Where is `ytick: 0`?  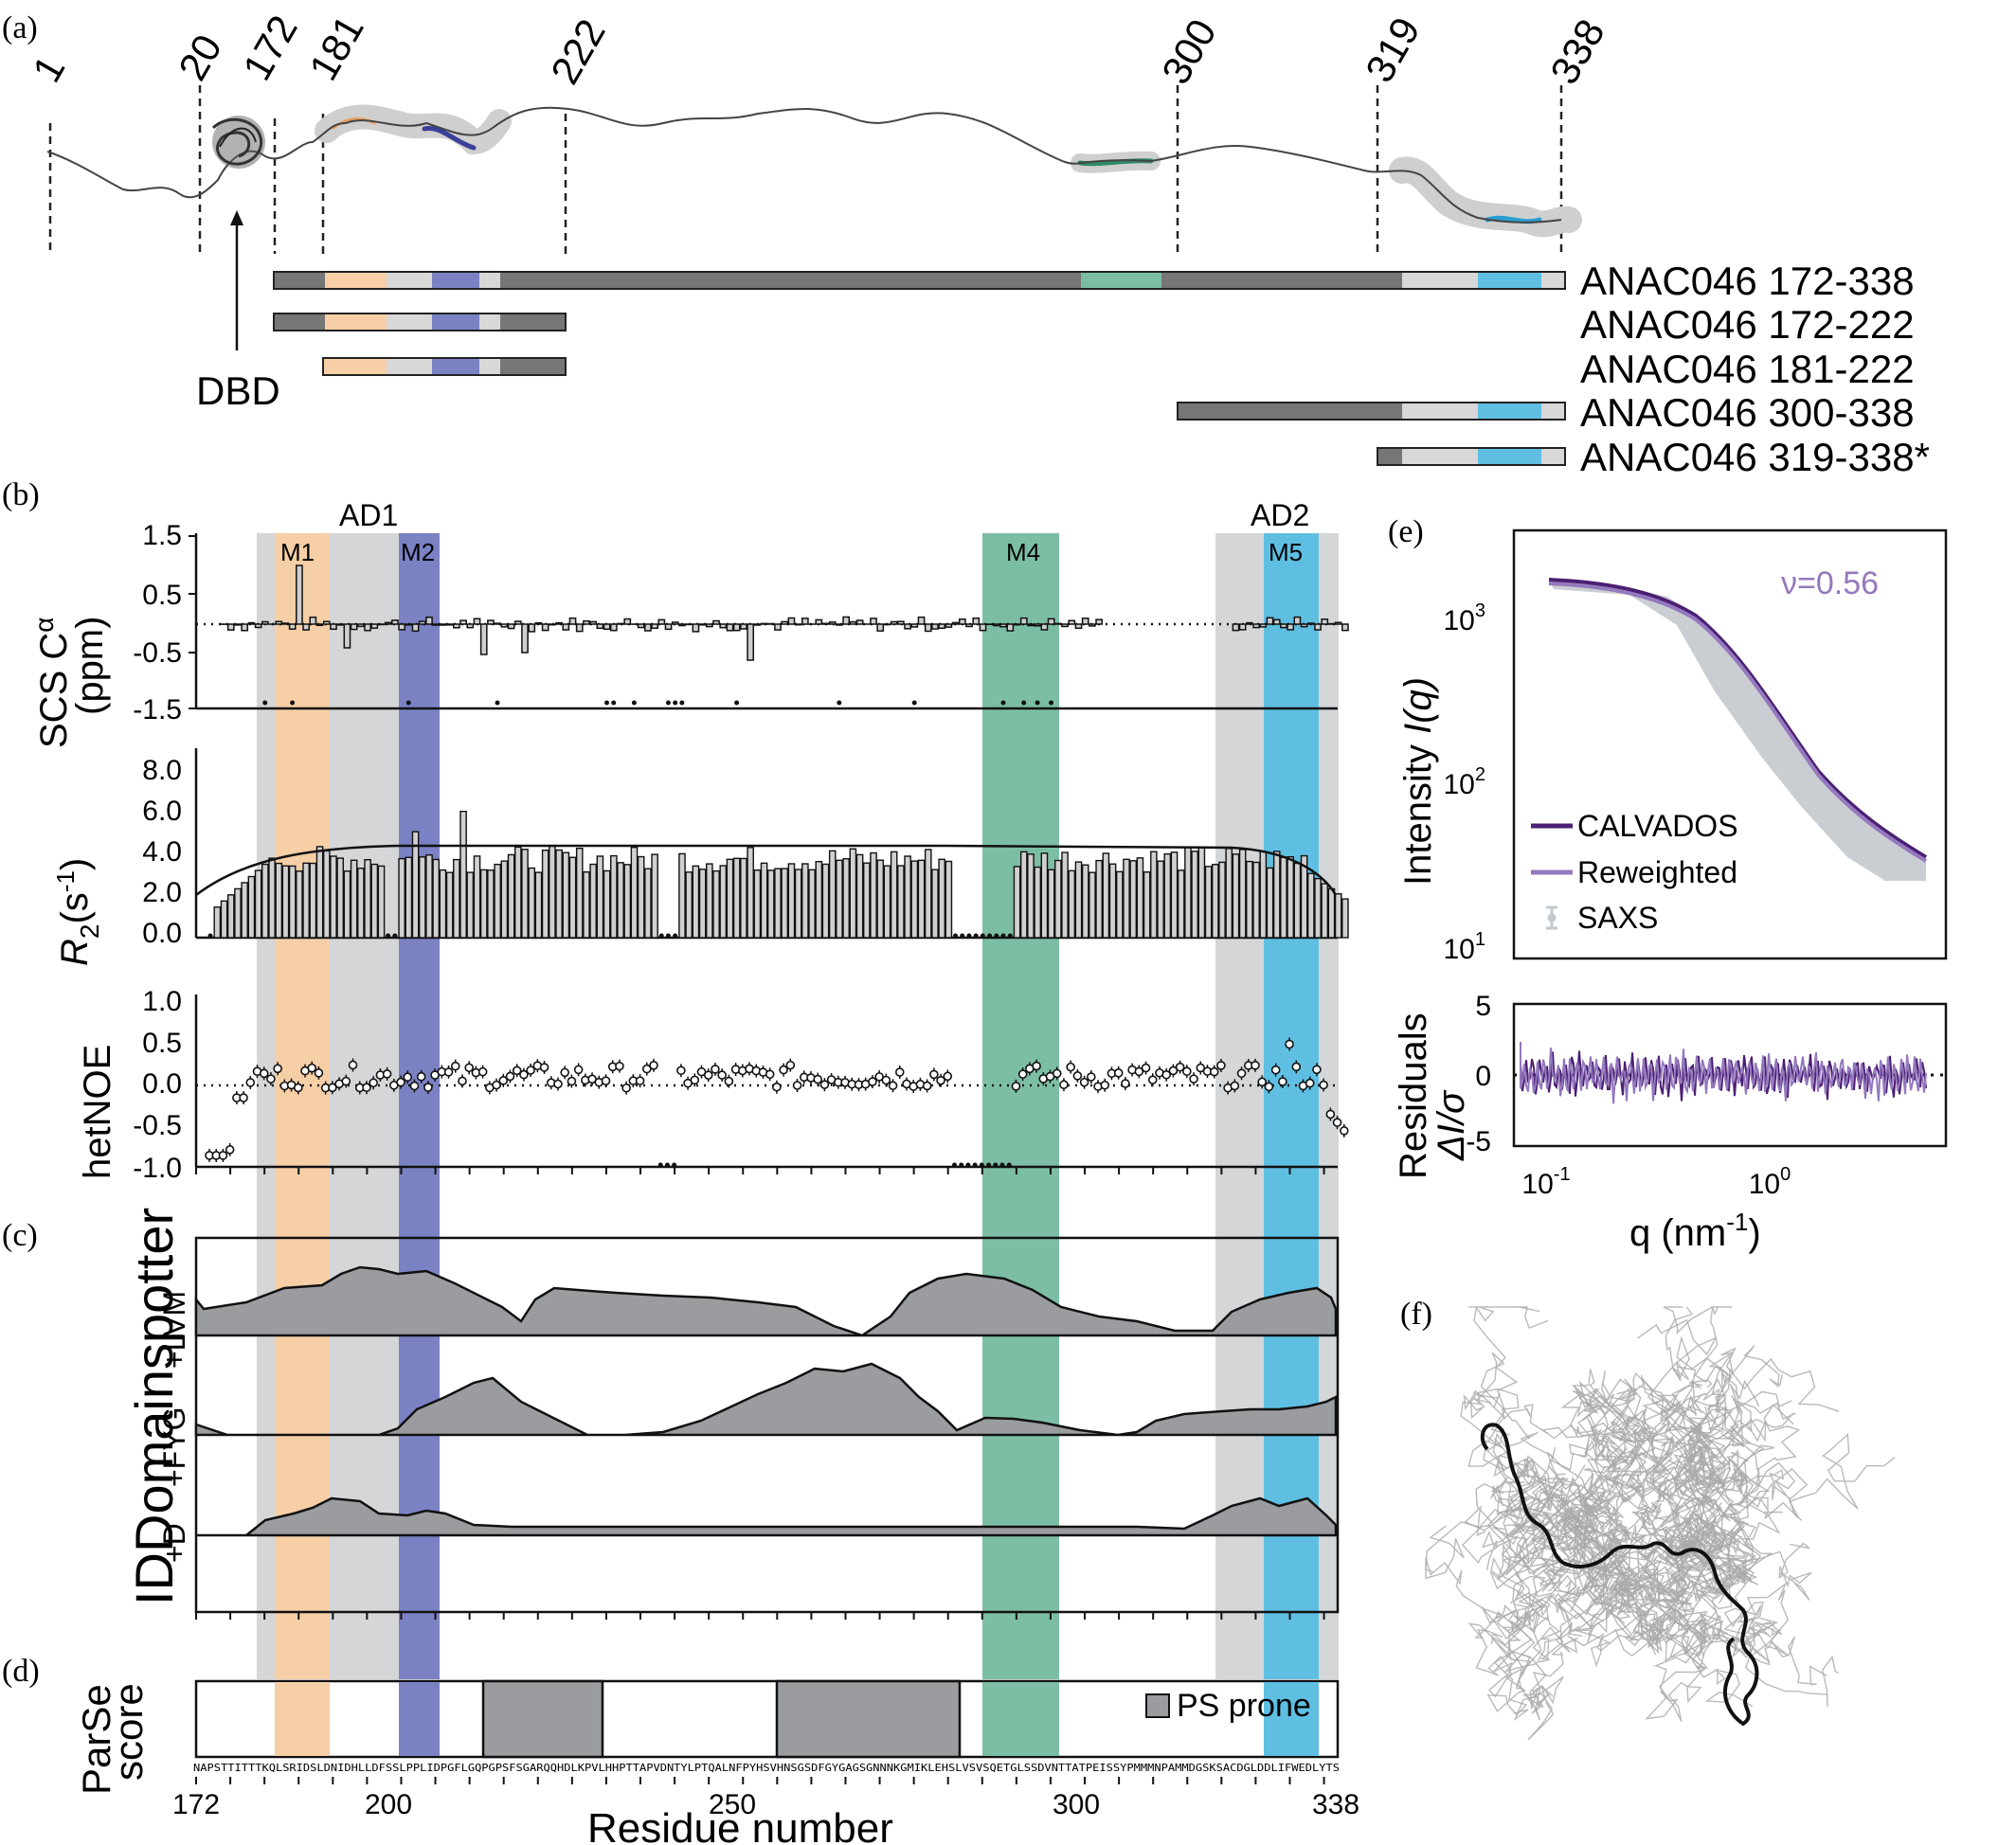
ytick: 0 is located at coordinates (1483, 1076).